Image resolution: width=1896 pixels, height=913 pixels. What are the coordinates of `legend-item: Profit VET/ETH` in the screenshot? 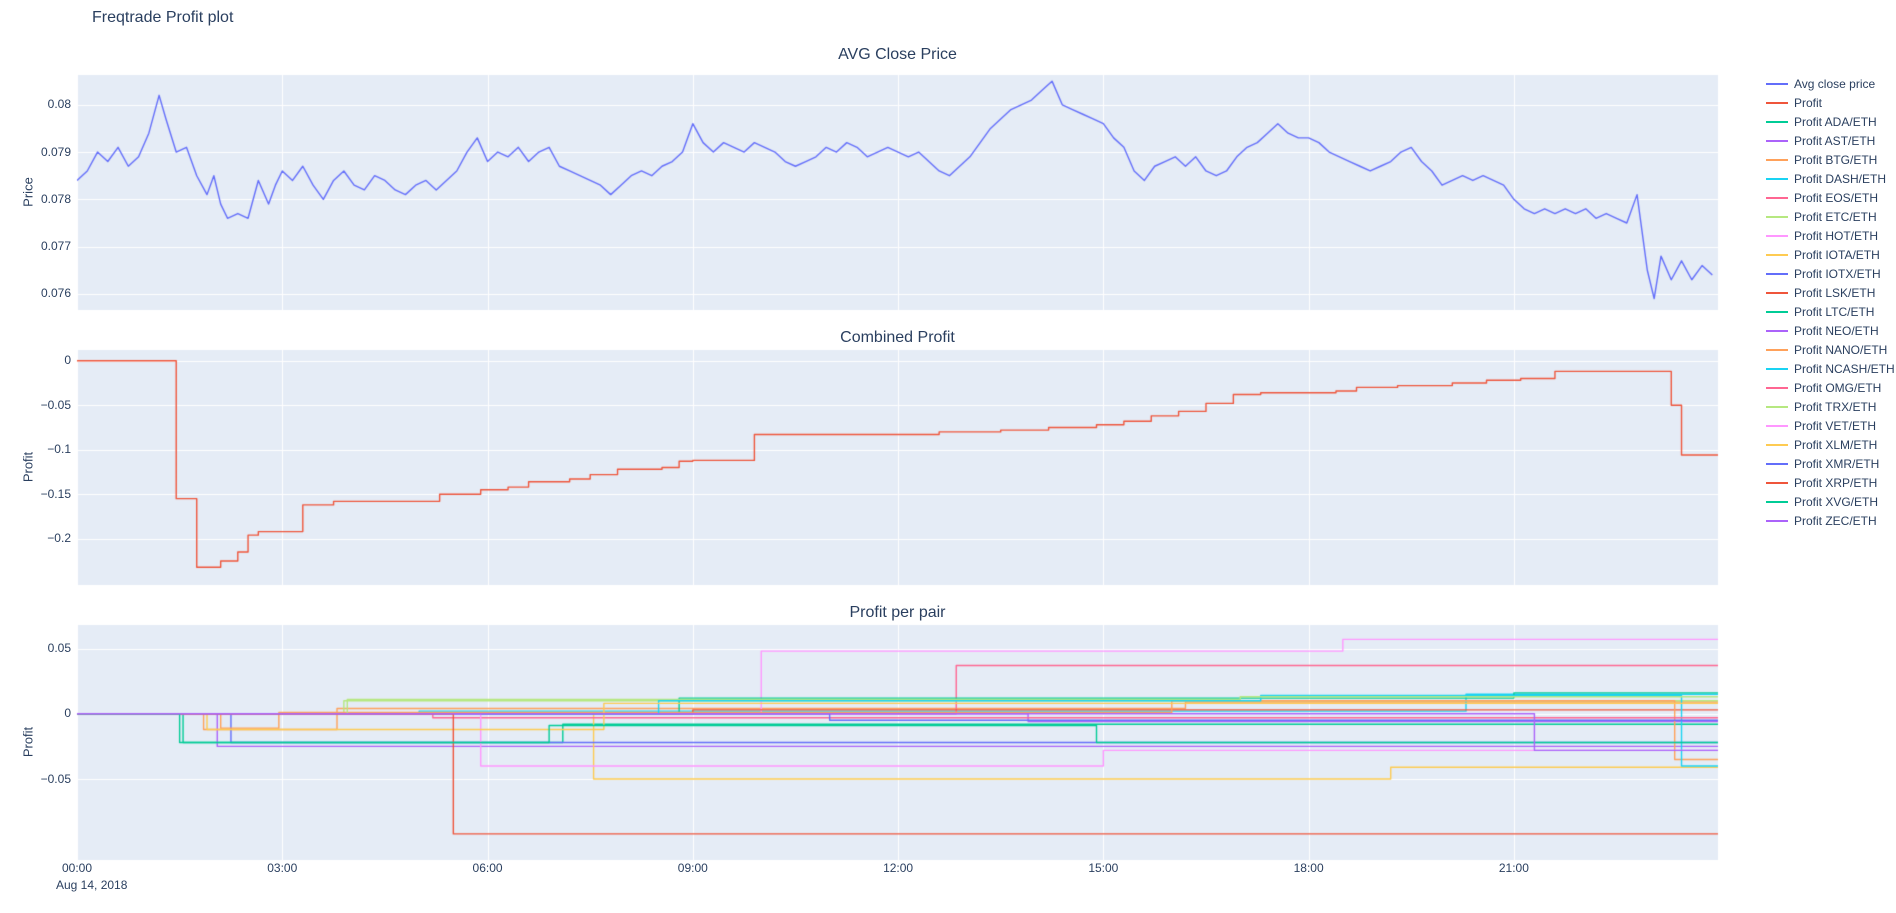 It's located at (1830, 425).